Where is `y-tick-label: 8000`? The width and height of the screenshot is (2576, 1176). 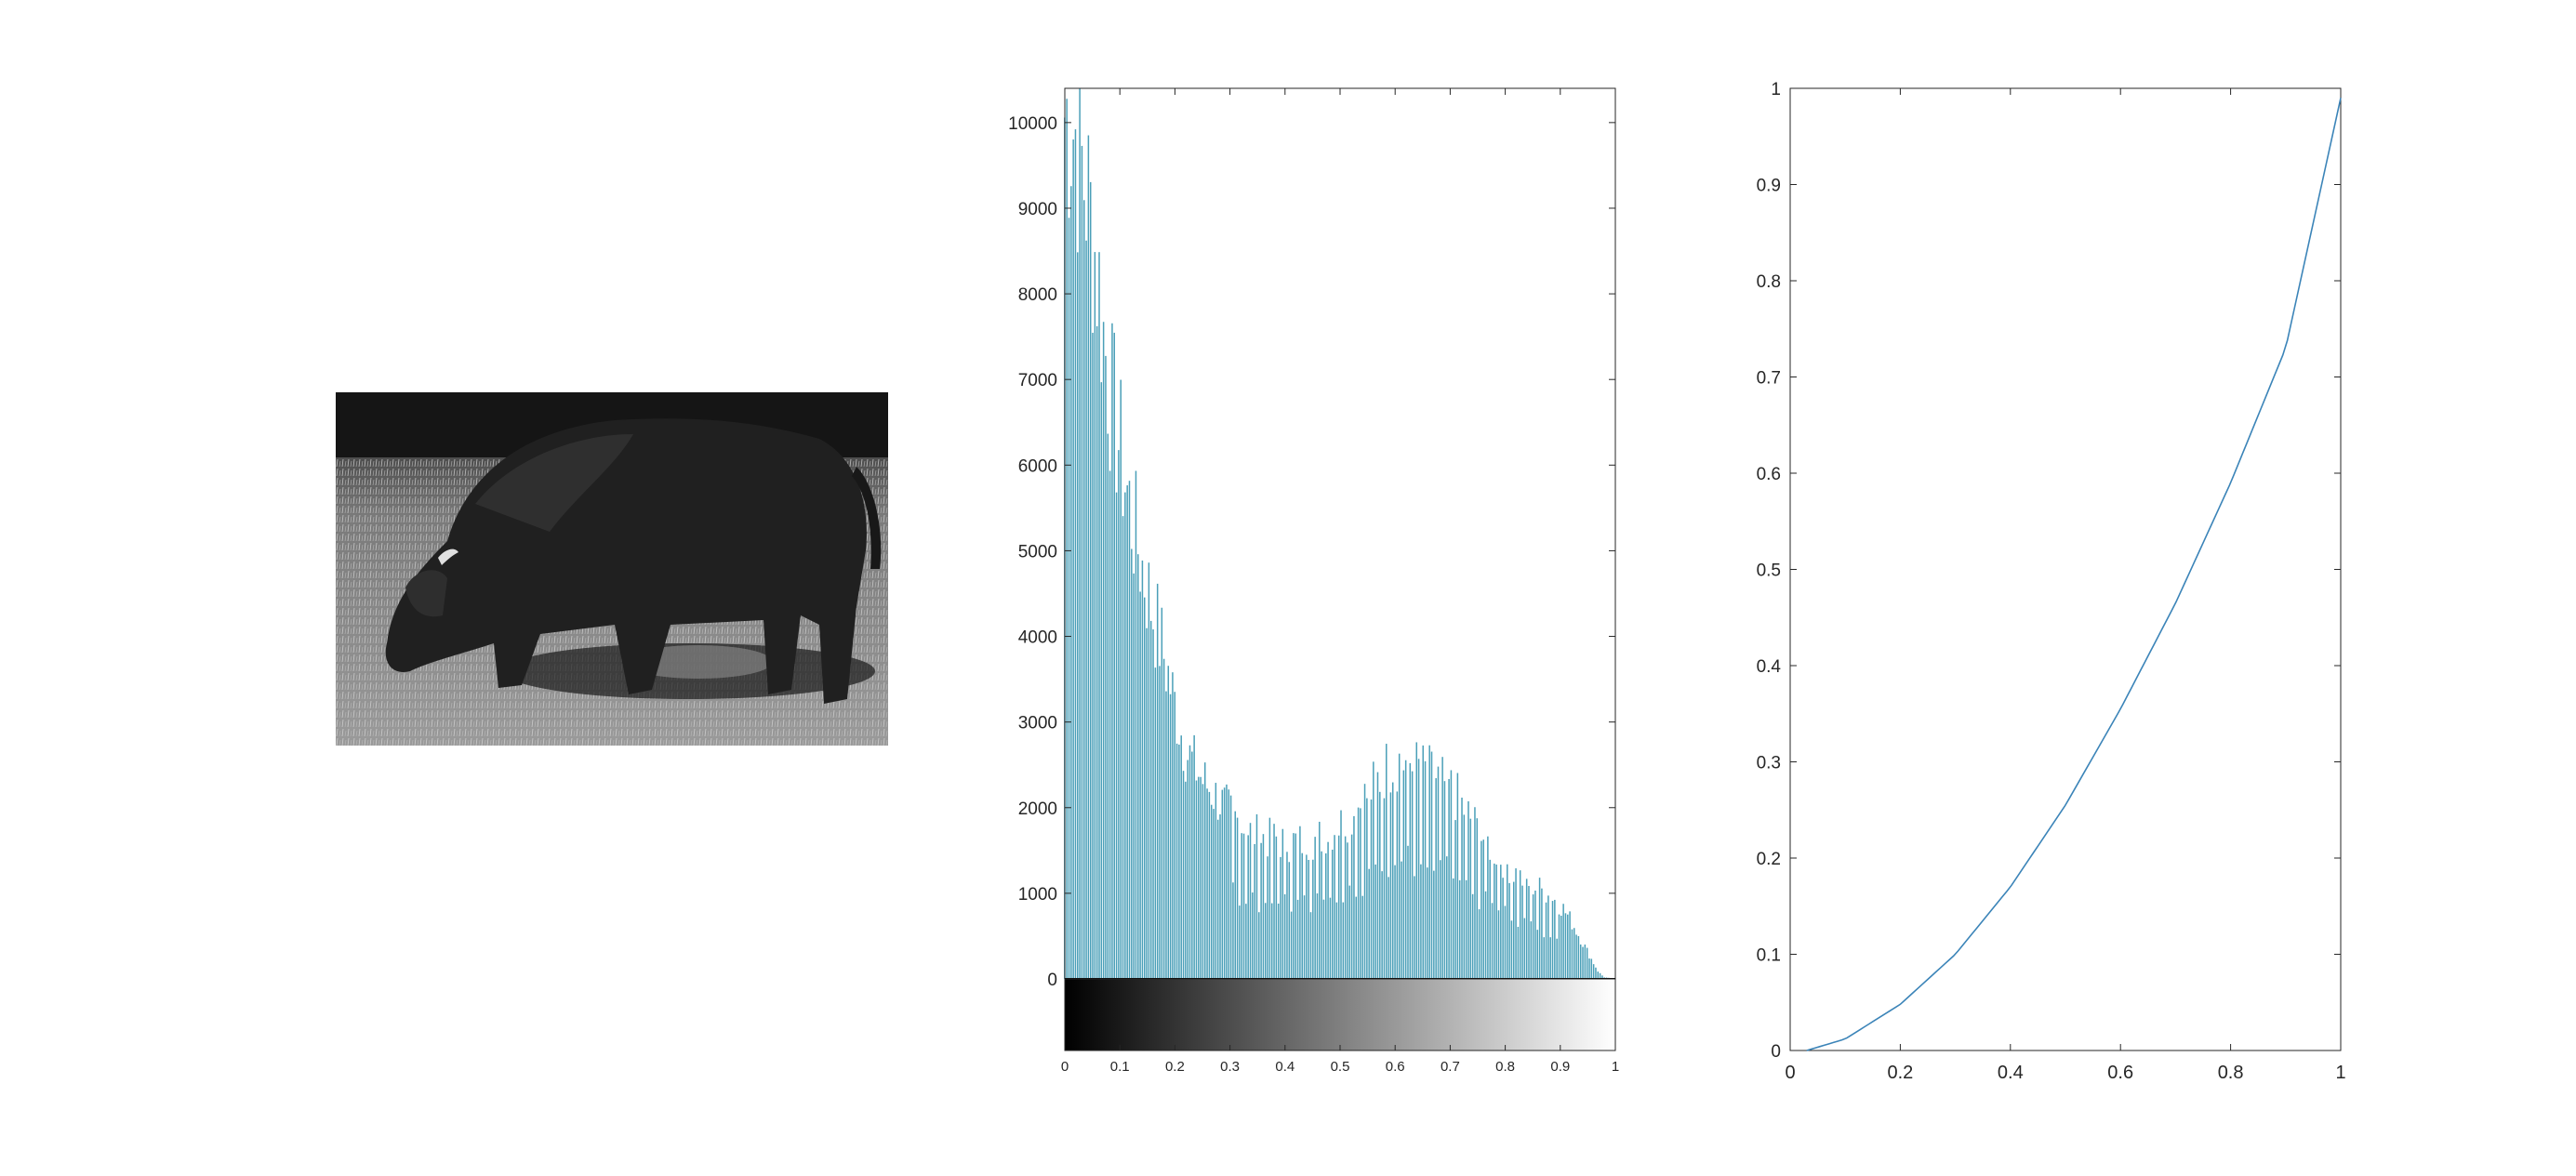 y-tick-label: 8000 is located at coordinates (1037, 295).